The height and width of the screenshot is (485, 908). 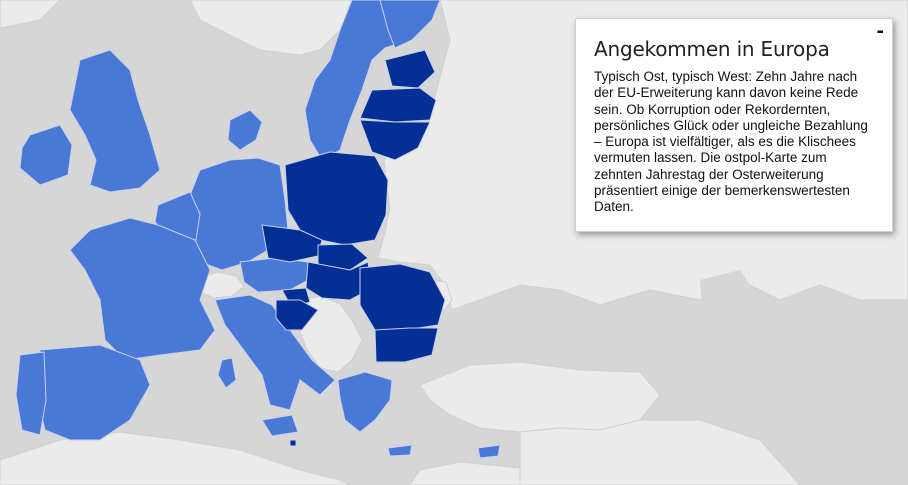 What do you see at coordinates (46, 155) in the screenshot?
I see `country-ireland` at bounding box center [46, 155].